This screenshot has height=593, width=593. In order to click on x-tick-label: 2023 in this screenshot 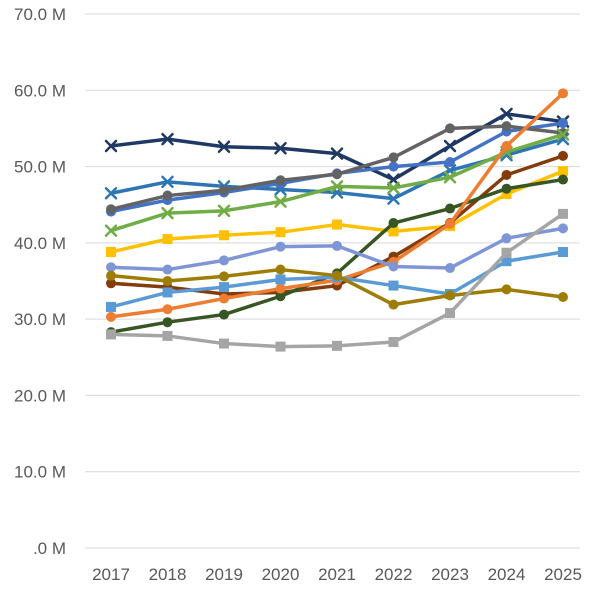, I will do `click(450, 574)`.